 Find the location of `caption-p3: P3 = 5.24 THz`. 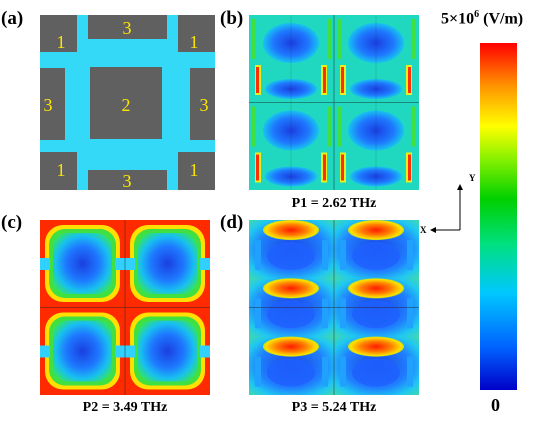

caption-p3: P3 = 5.24 THz is located at coordinates (334, 407).